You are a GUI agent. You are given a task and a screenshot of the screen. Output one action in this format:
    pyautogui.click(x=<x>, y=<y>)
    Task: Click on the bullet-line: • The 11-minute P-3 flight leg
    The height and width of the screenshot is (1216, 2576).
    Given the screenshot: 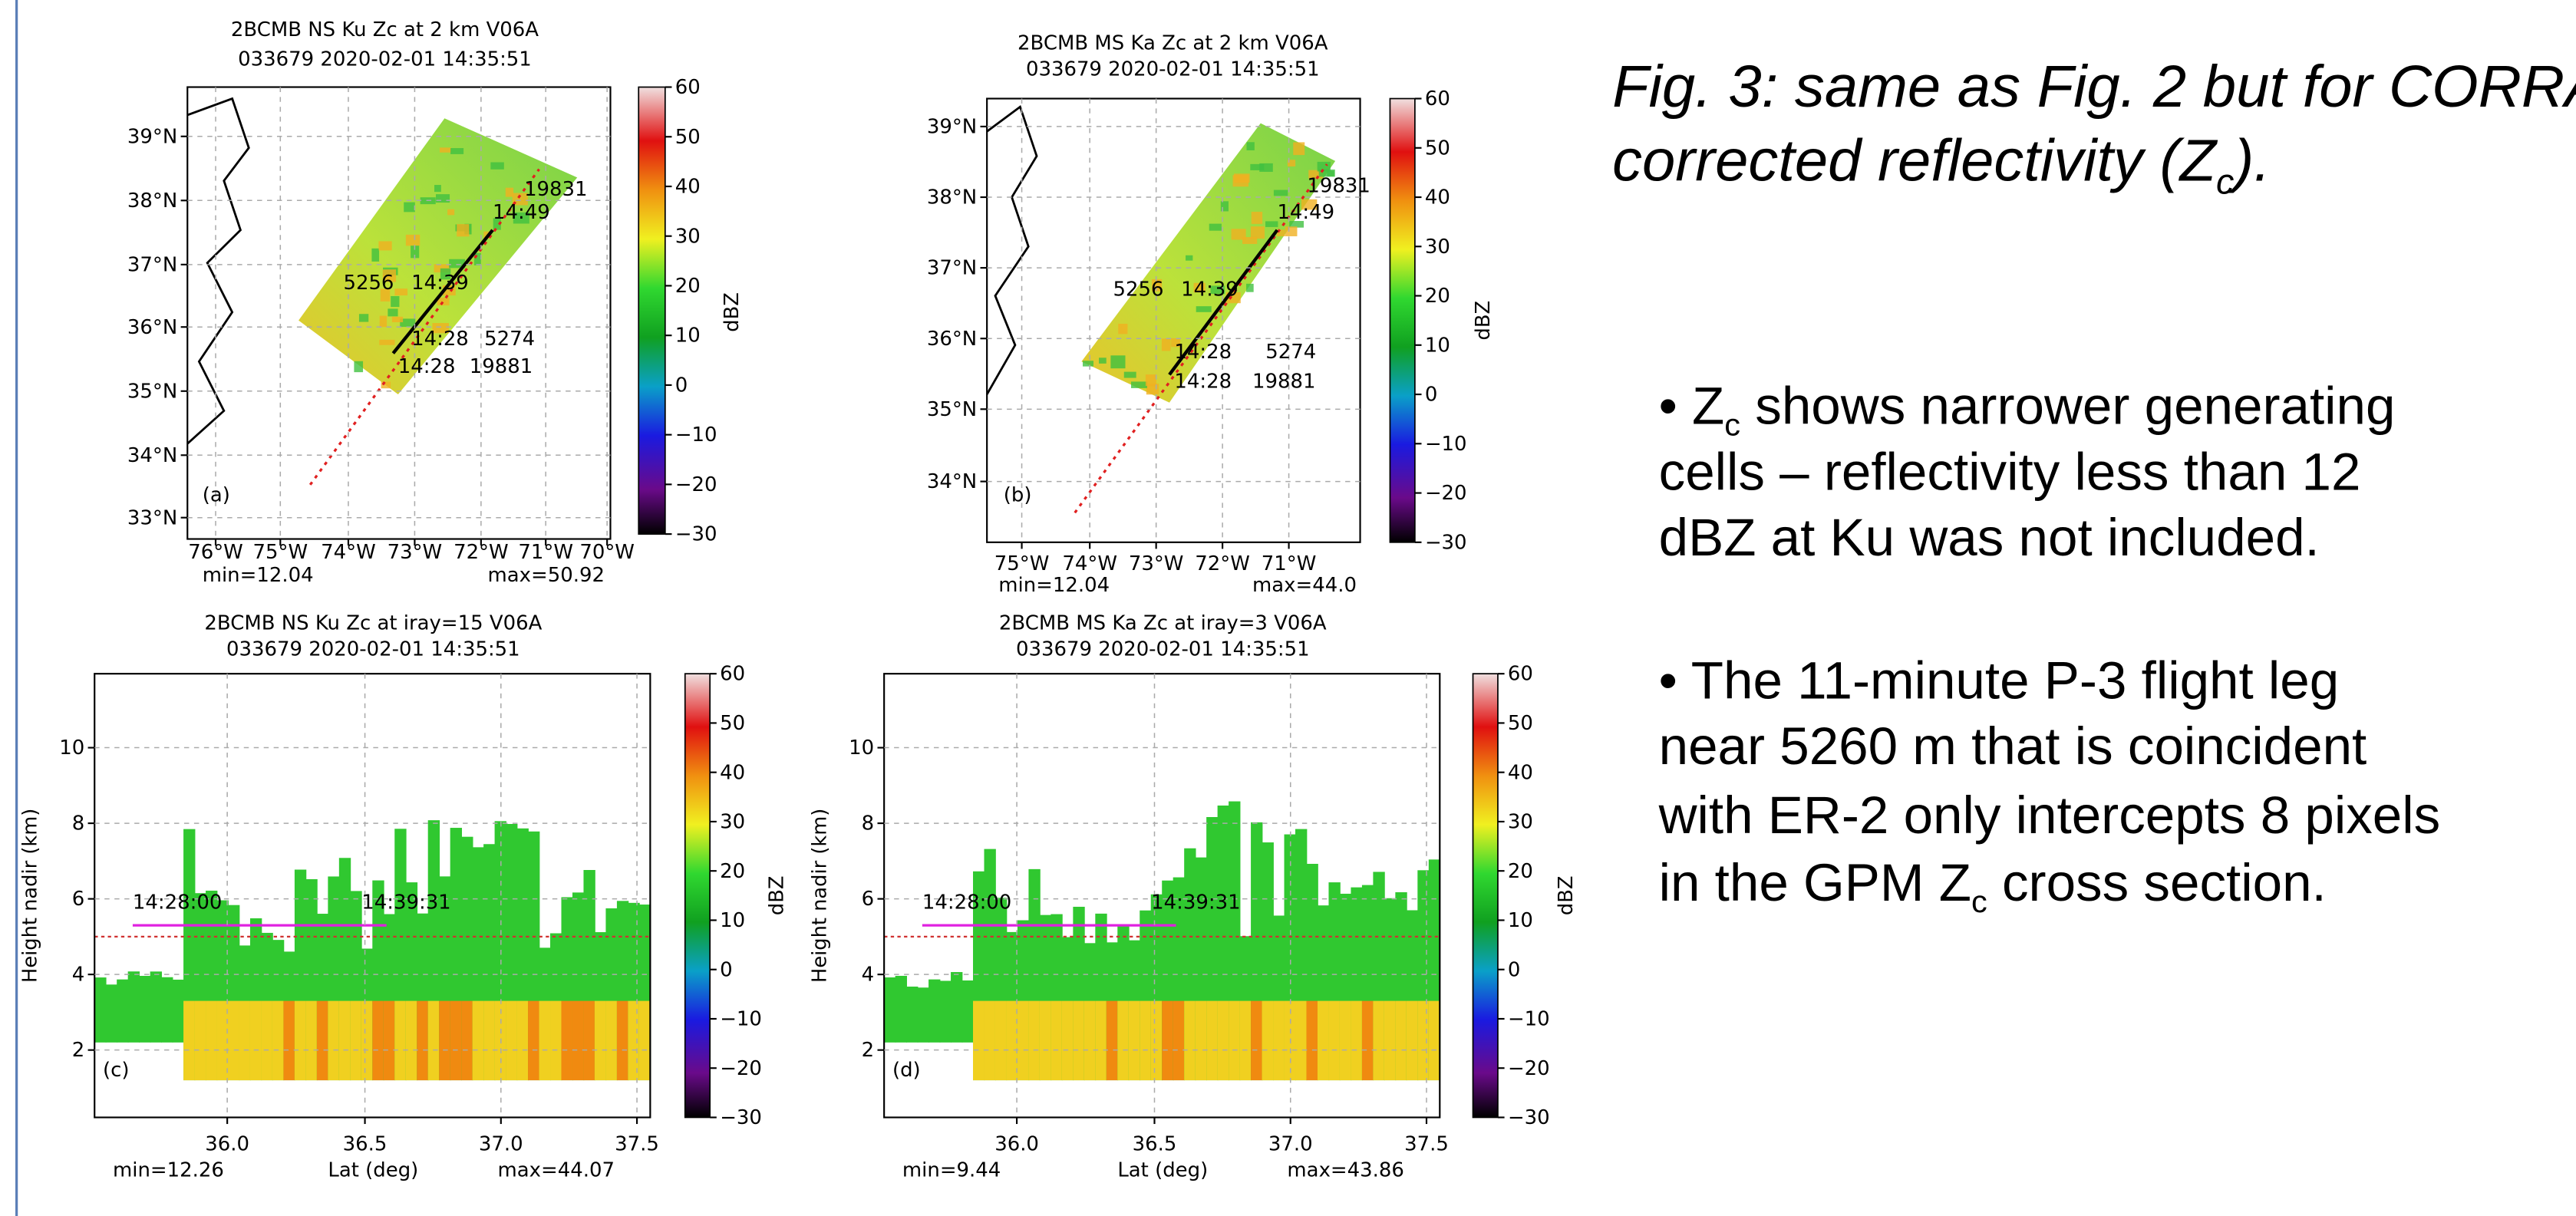 What is the action you would take?
    pyautogui.click(x=2000, y=680)
    